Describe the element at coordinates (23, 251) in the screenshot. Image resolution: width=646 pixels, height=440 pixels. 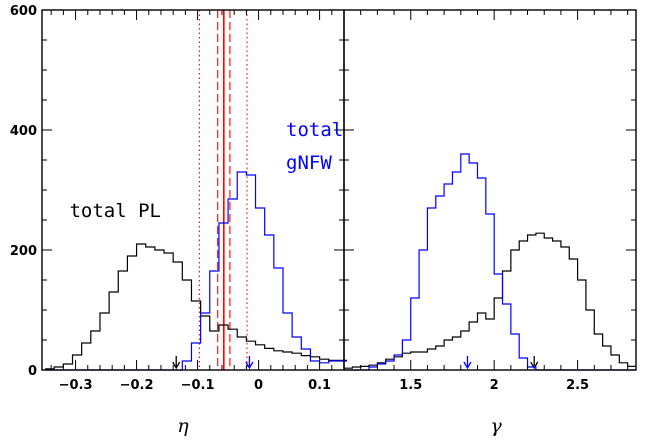
I see `y-tick-label: 200` at that location.